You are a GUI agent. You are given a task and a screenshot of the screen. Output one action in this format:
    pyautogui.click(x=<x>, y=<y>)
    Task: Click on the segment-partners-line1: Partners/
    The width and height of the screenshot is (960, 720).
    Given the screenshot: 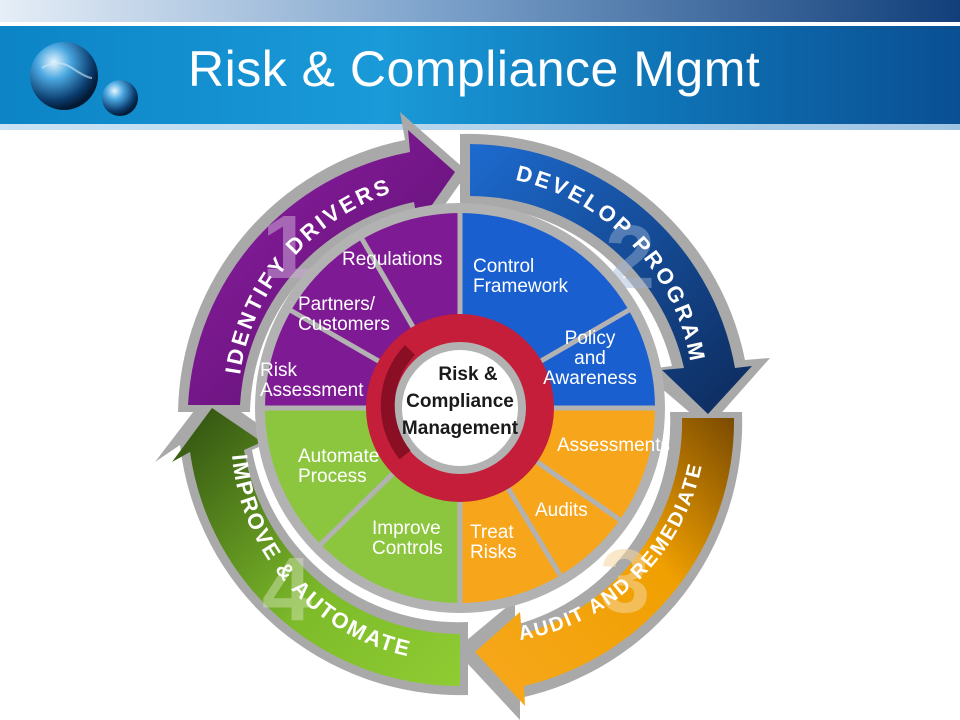 What is the action you would take?
    pyautogui.click(x=337, y=304)
    